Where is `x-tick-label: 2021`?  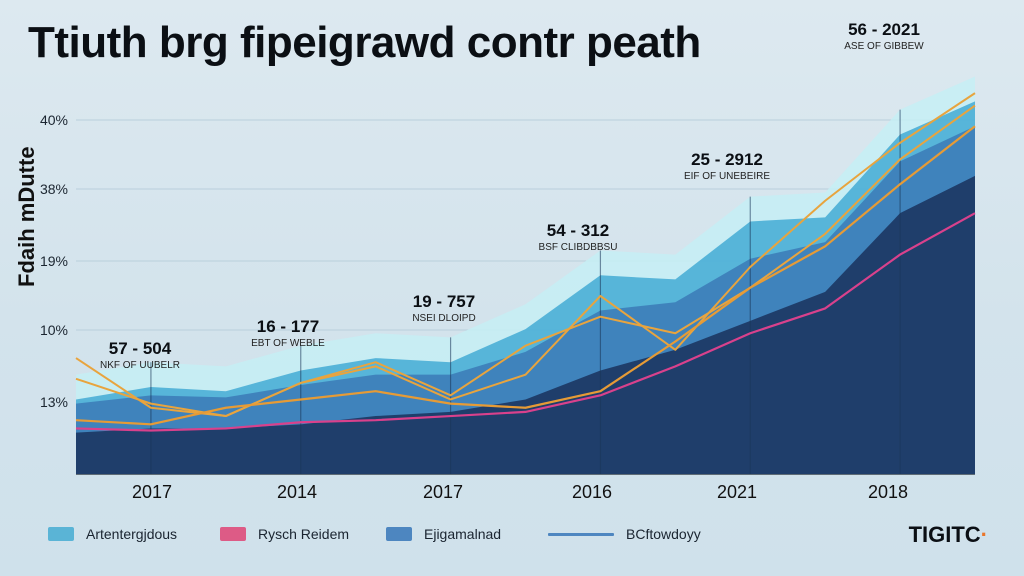
x-tick-label: 2021 is located at coordinates (737, 492).